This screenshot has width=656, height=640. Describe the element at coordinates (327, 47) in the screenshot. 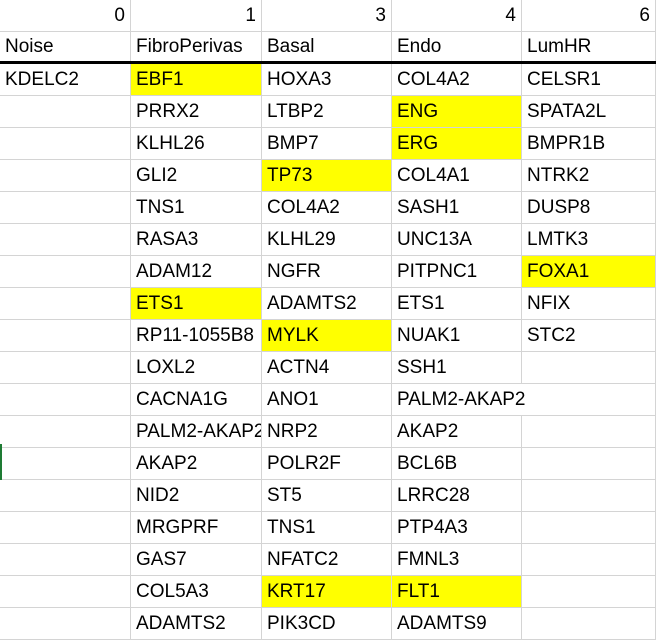

I see `column-label-header: Basal` at that location.